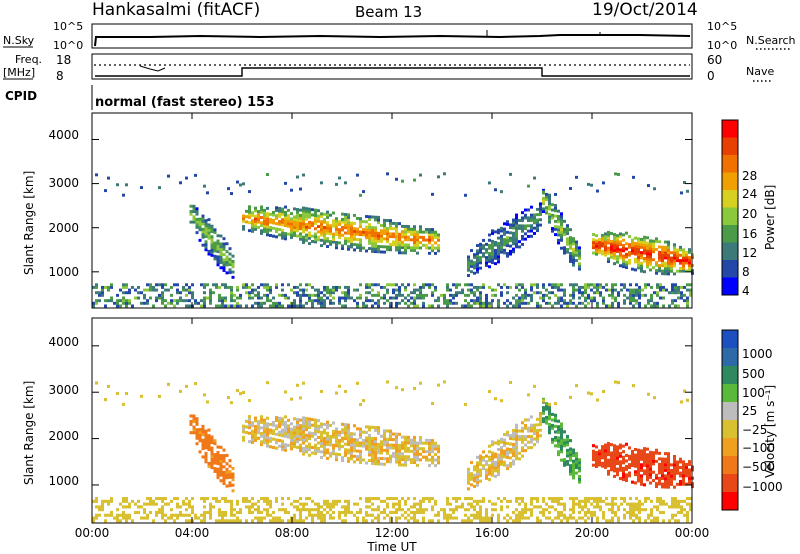 This screenshot has width=800, height=554. Describe the element at coordinates (749, 233) in the screenshot. I see `power-colorbar-ticks: 28 24 20 16 12 8 4` at that location.